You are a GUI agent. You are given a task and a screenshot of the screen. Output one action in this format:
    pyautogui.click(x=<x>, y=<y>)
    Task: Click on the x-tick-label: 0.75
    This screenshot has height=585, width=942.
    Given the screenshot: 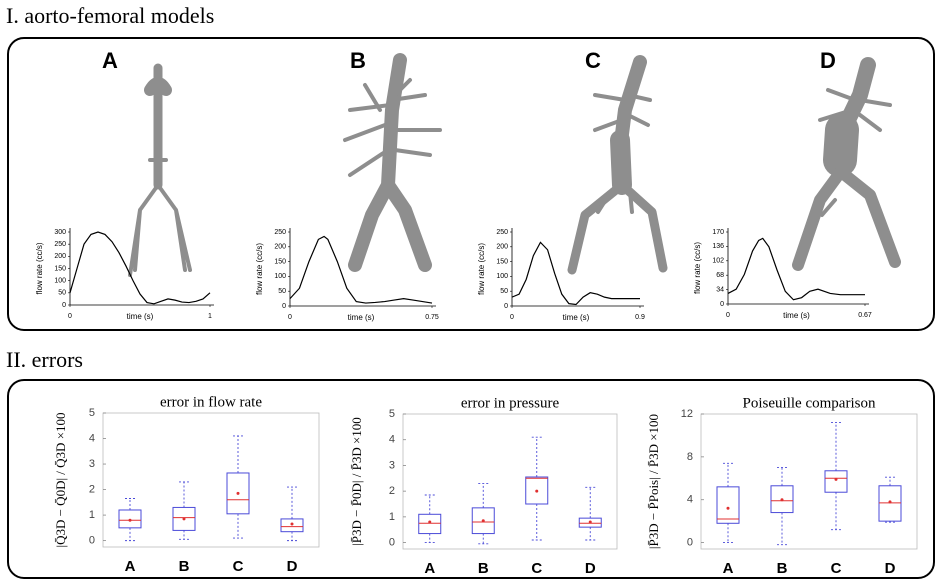 What is the action you would take?
    pyautogui.click(x=432, y=317)
    